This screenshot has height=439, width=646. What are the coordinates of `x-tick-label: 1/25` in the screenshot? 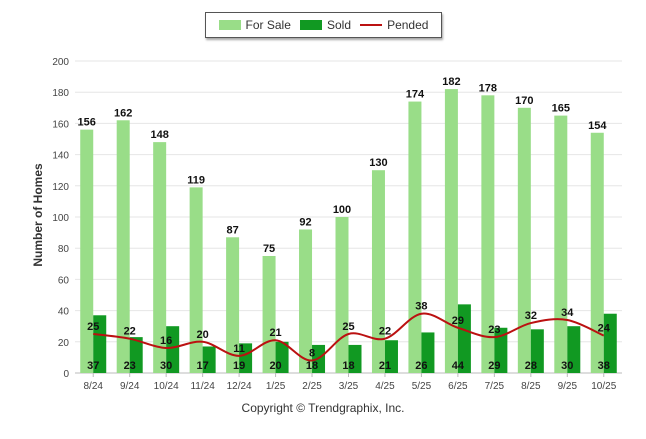 It's located at (276, 386).